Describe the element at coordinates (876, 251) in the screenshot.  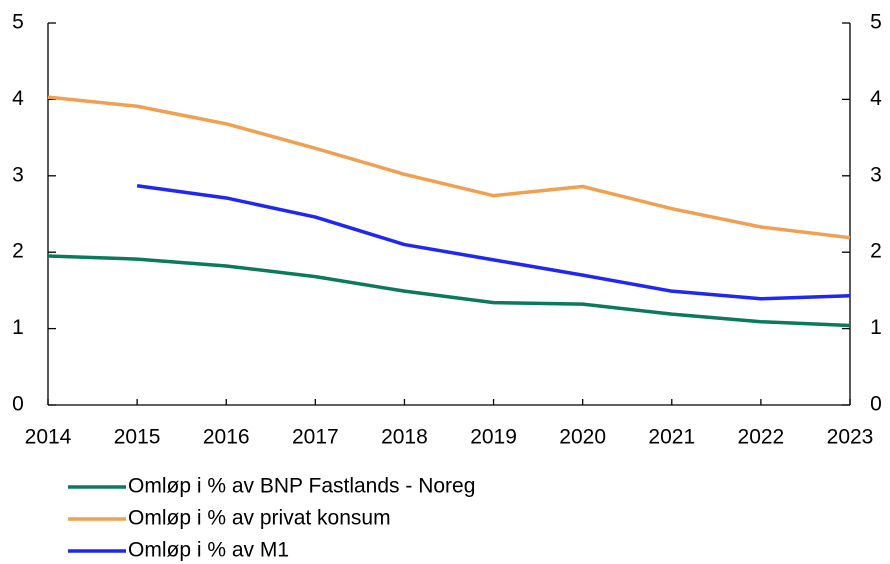
I see `y2-tick-label: 2` at that location.